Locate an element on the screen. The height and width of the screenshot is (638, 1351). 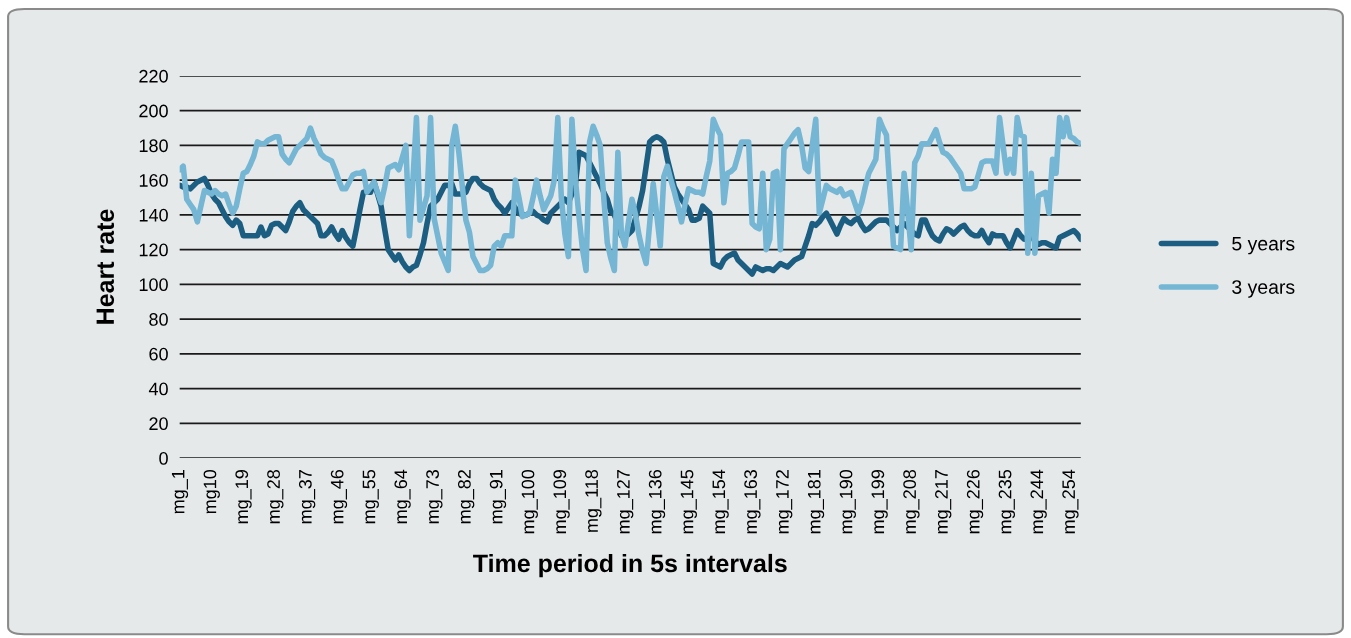
x-tick-label: mg_199 is located at coordinates (879, 502).